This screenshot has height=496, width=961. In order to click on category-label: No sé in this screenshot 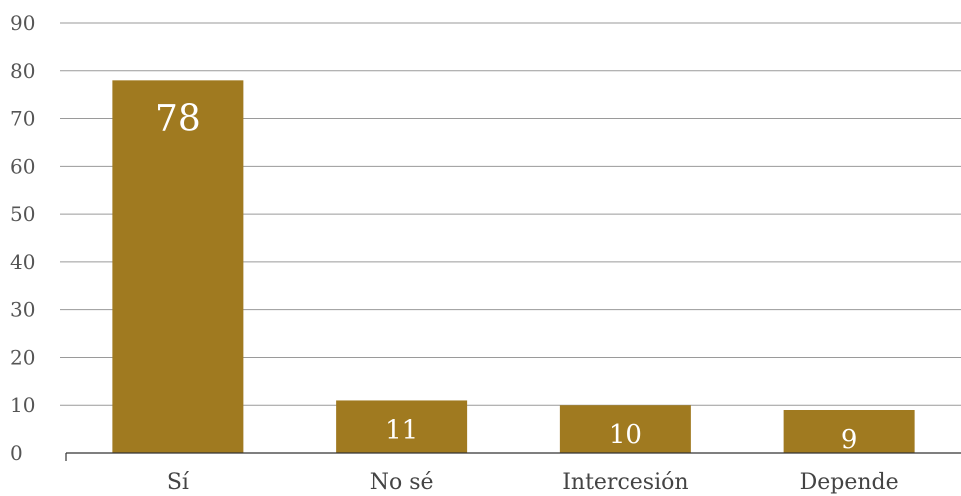, I will do `click(402, 482)`.